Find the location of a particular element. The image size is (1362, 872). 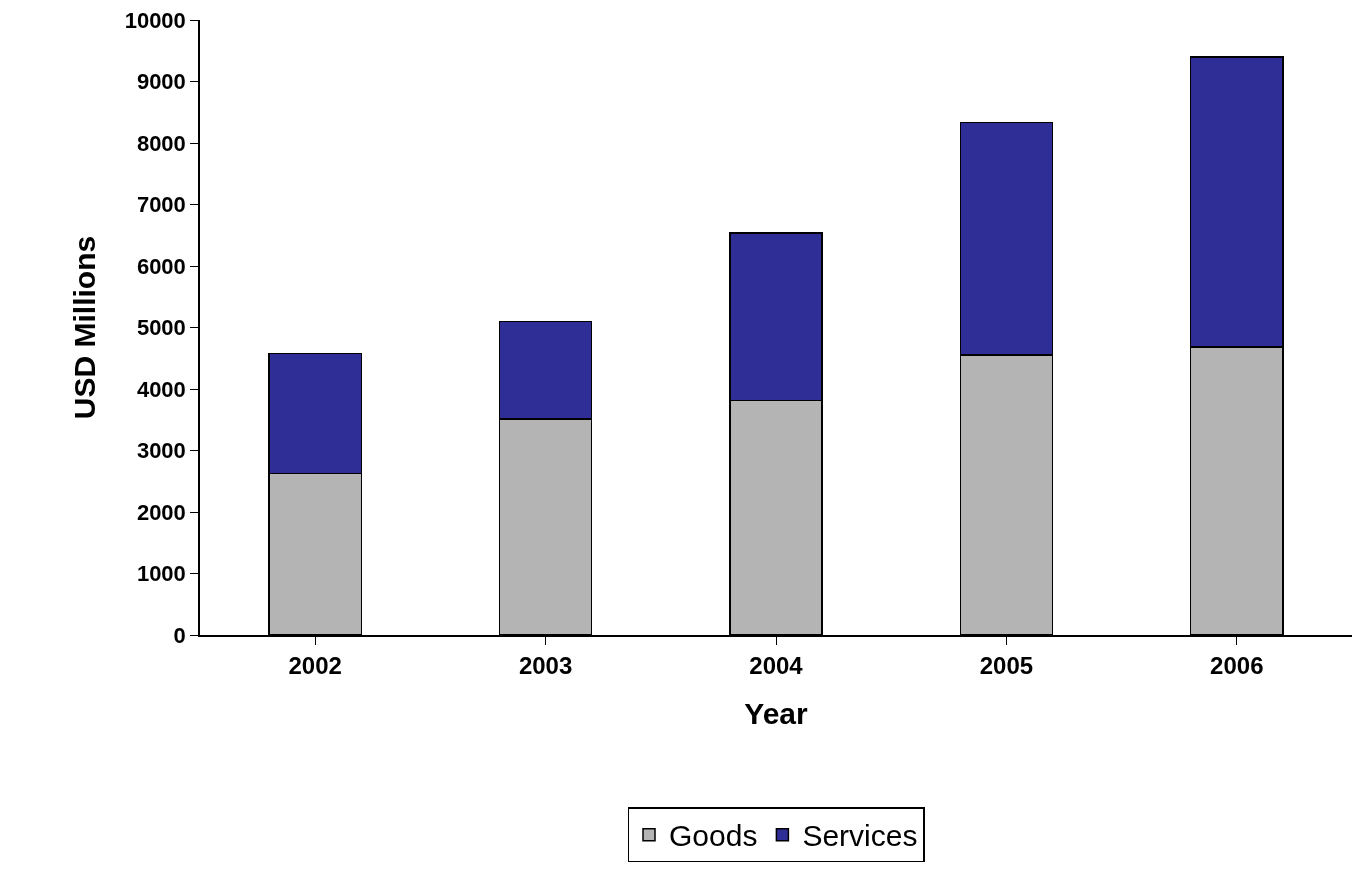

y-tick-label: 8000 is located at coordinates (161, 143).